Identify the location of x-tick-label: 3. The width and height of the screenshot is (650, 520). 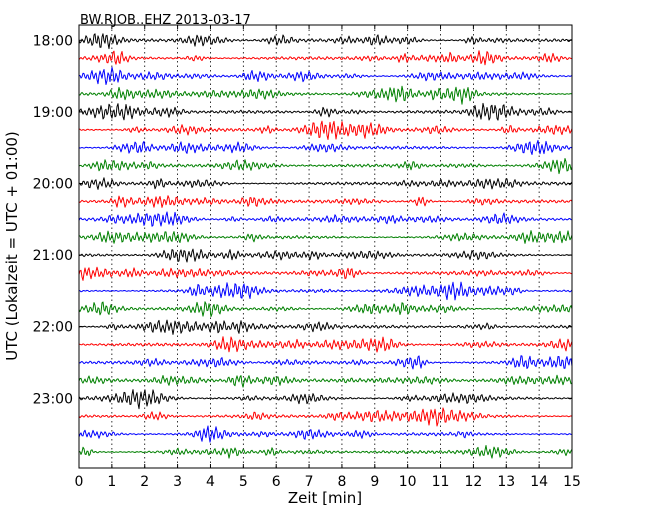
(177, 482).